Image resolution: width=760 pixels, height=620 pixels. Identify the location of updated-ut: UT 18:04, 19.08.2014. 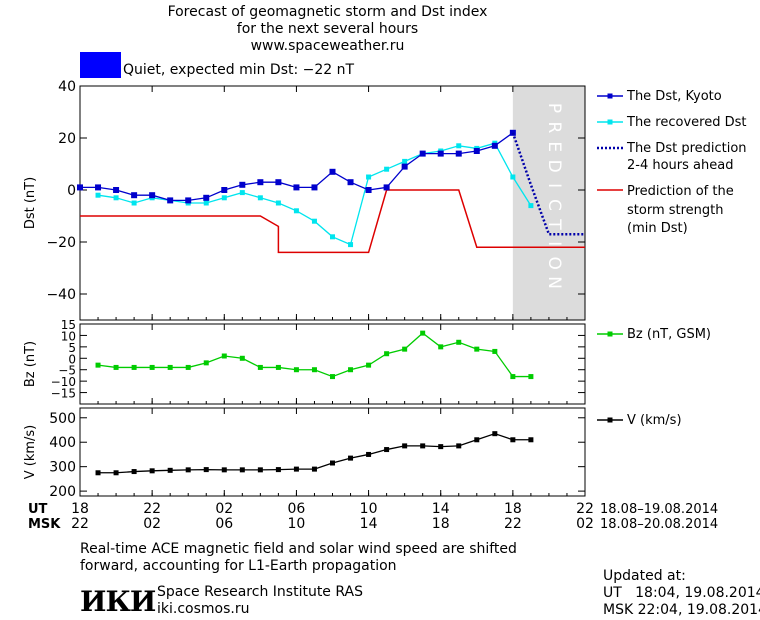
(681, 593).